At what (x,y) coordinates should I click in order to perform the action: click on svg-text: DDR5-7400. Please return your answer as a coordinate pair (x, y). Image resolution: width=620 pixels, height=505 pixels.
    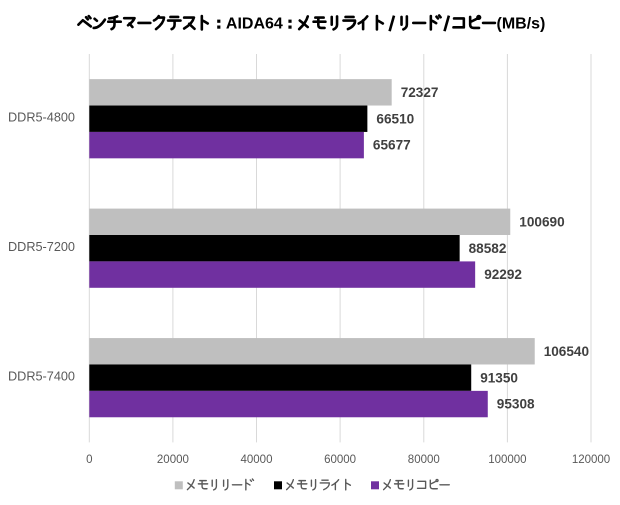
    Looking at the image, I should click on (41, 377).